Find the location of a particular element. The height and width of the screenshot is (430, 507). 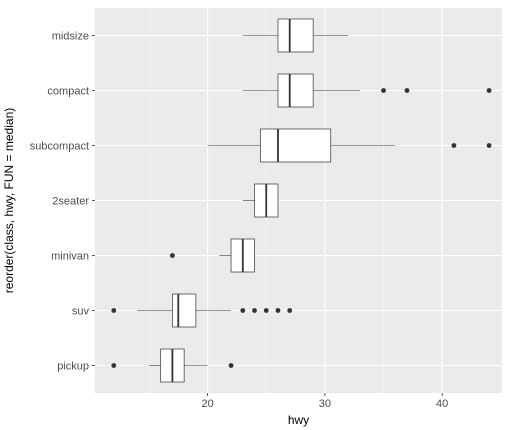

box-minivan is located at coordinates (212, 255).